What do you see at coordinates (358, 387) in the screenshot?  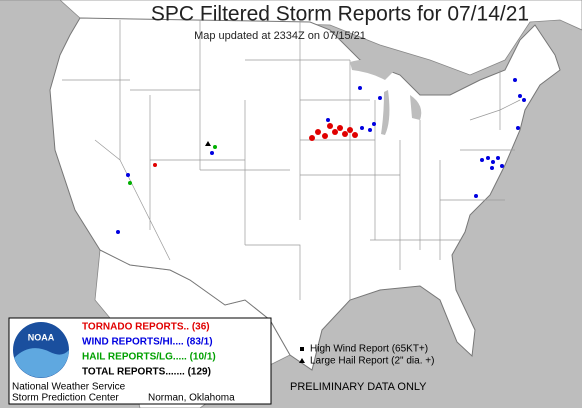 I see `notice: PRELIMINARY DATA ONLY` at bounding box center [358, 387].